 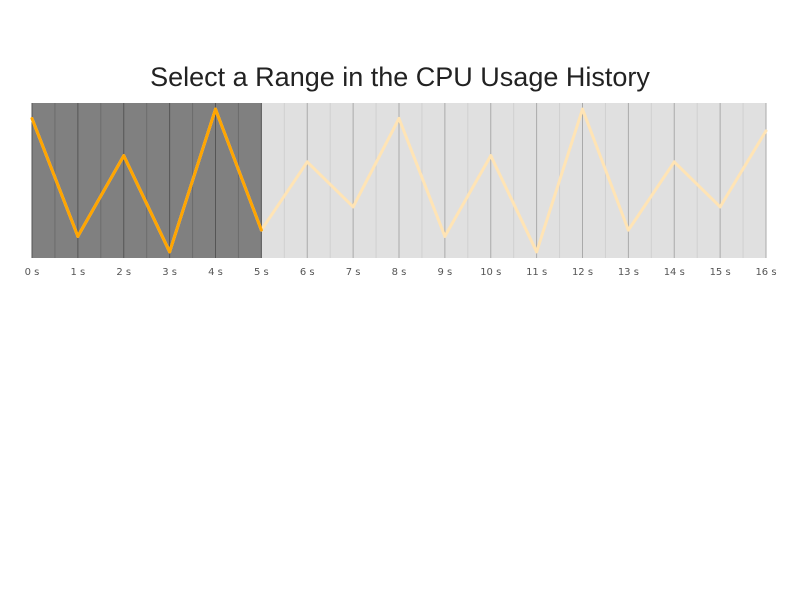 What do you see at coordinates (490, 272) in the screenshot?
I see `x-tick-label: 10 s` at bounding box center [490, 272].